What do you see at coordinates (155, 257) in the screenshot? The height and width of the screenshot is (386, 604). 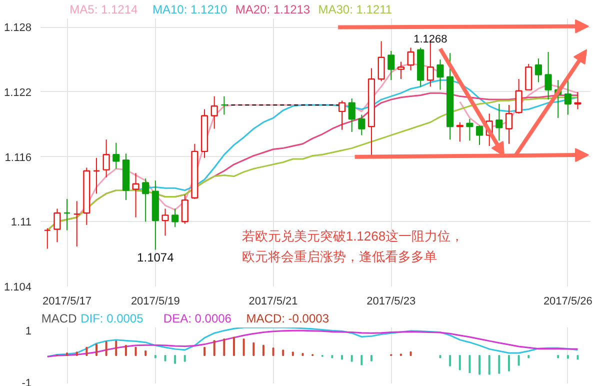 I see `annotation: 1.1074` at bounding box center [155, 257].